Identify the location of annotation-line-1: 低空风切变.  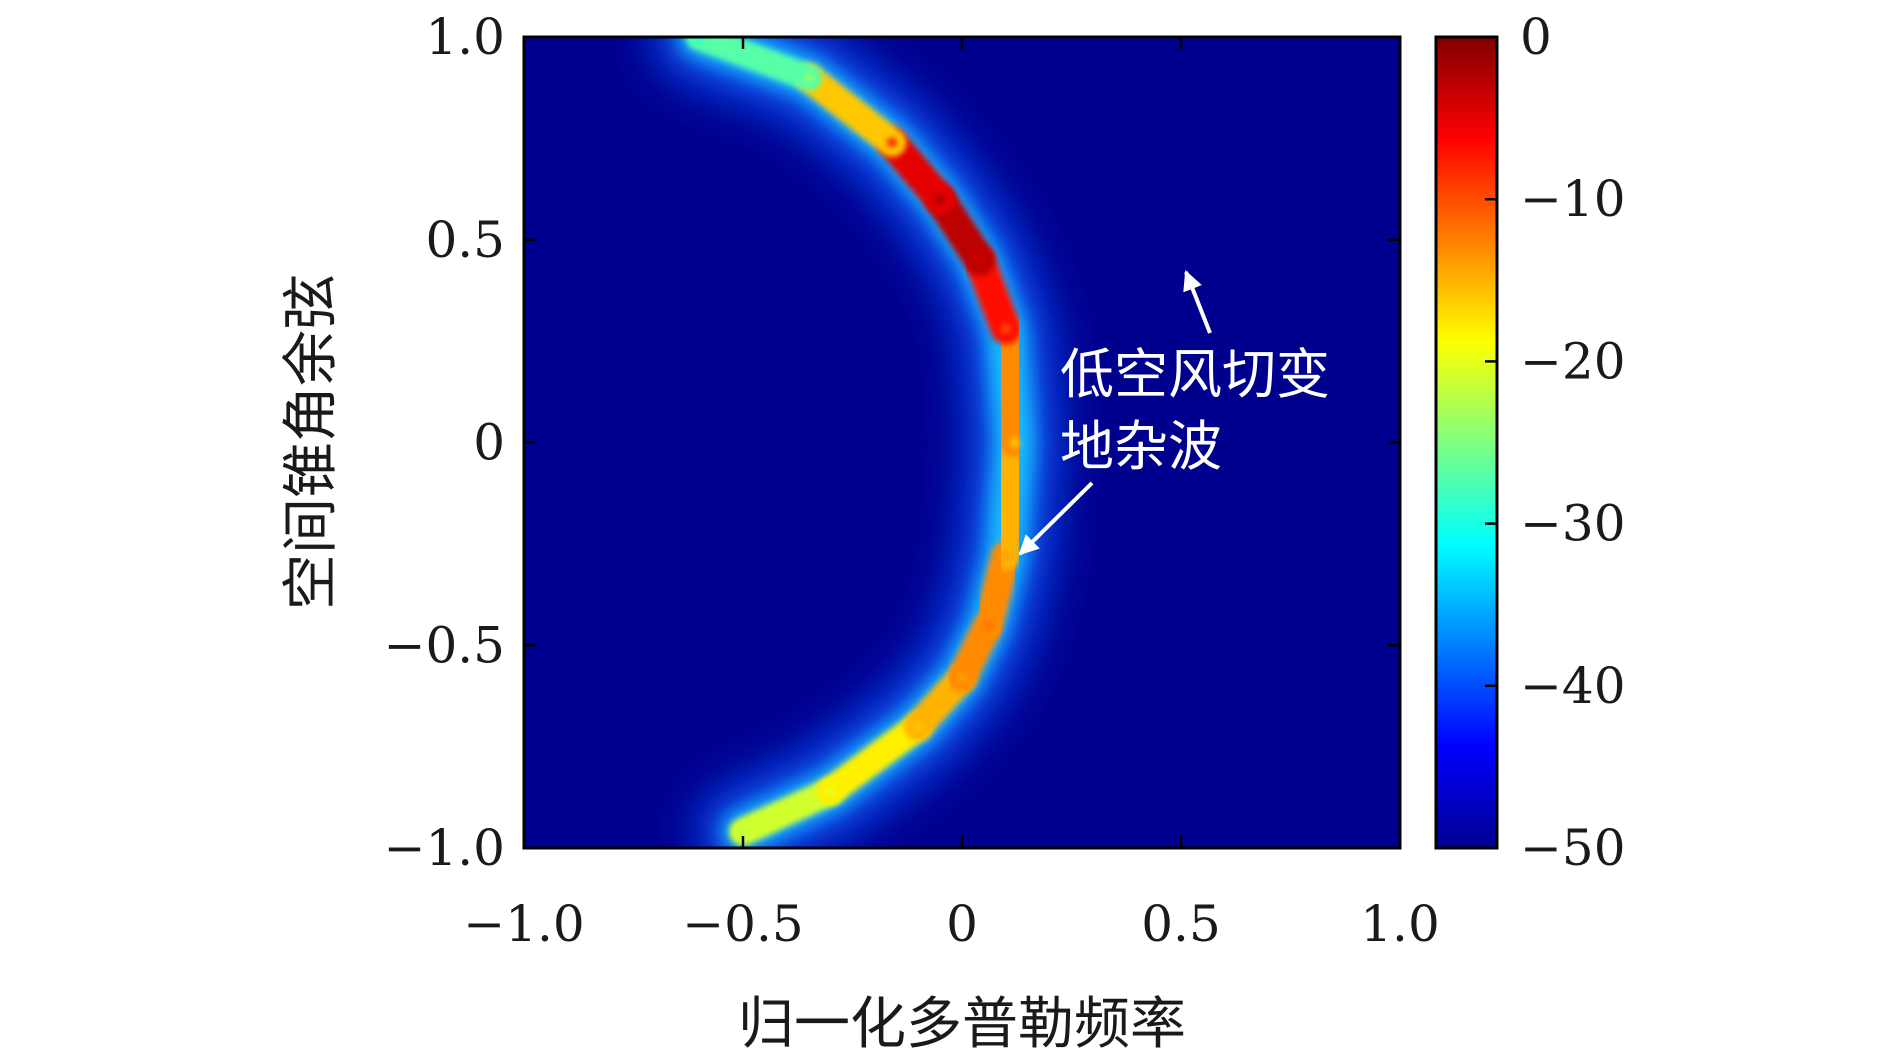
(1195, 374).